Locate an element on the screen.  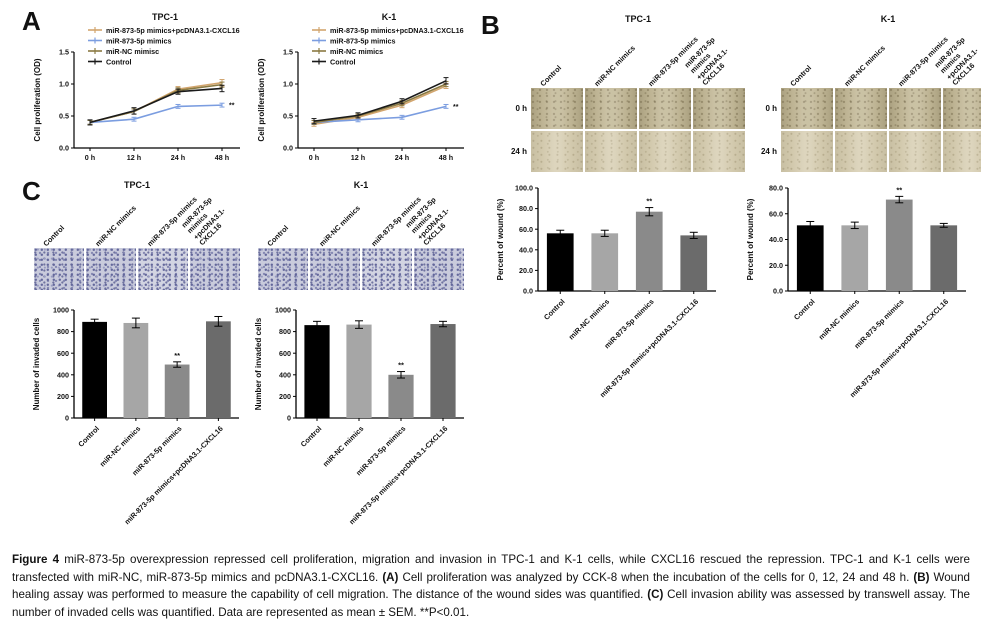
svg-text: 24 h is located at coordinates (402, 157).